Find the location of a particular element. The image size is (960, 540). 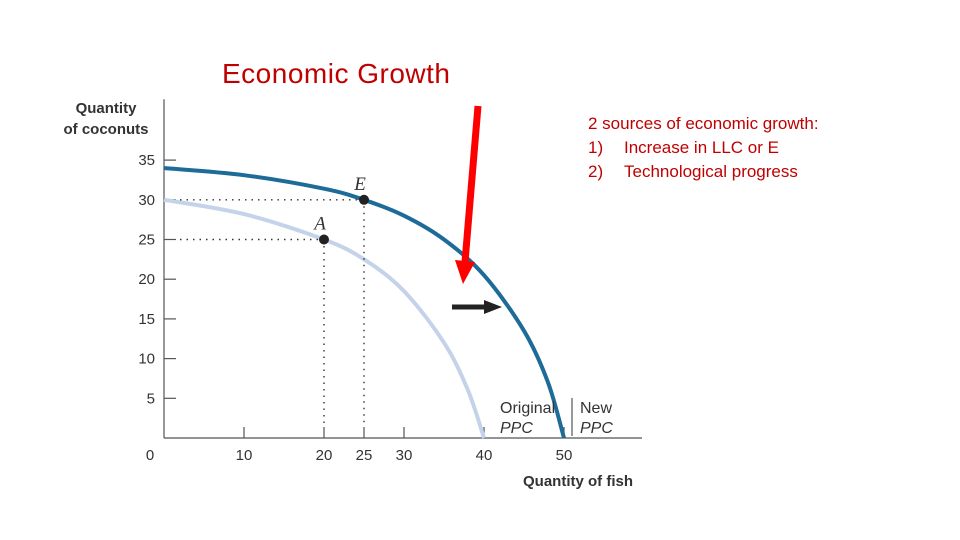

y-tick-label: 15 is located at coordinates (146, 319).